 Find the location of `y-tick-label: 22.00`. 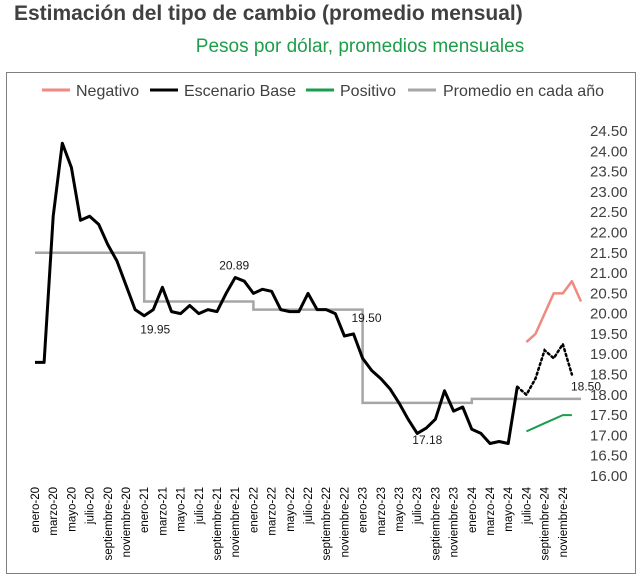

y-tick-label: 22.00 is located at coordinates (609, 232).